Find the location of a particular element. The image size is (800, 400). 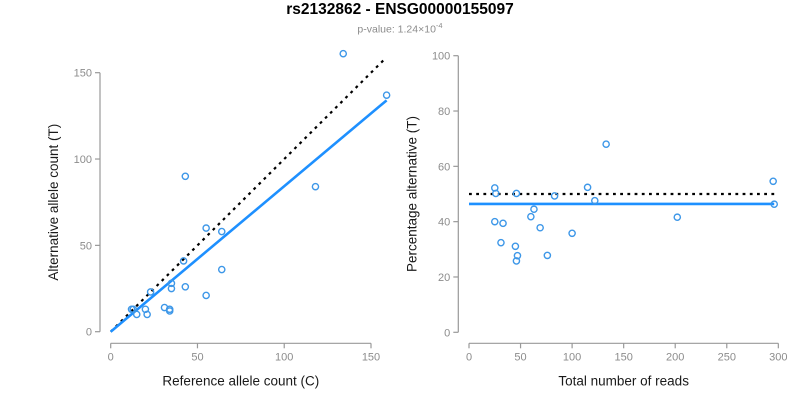

x-axis-title: Reference allele count (C) is located at coordinates (240, 380).